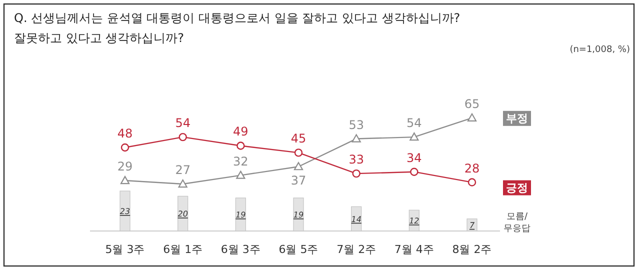  I want to click on text: 모름/ 무응답, so click(517, 223).